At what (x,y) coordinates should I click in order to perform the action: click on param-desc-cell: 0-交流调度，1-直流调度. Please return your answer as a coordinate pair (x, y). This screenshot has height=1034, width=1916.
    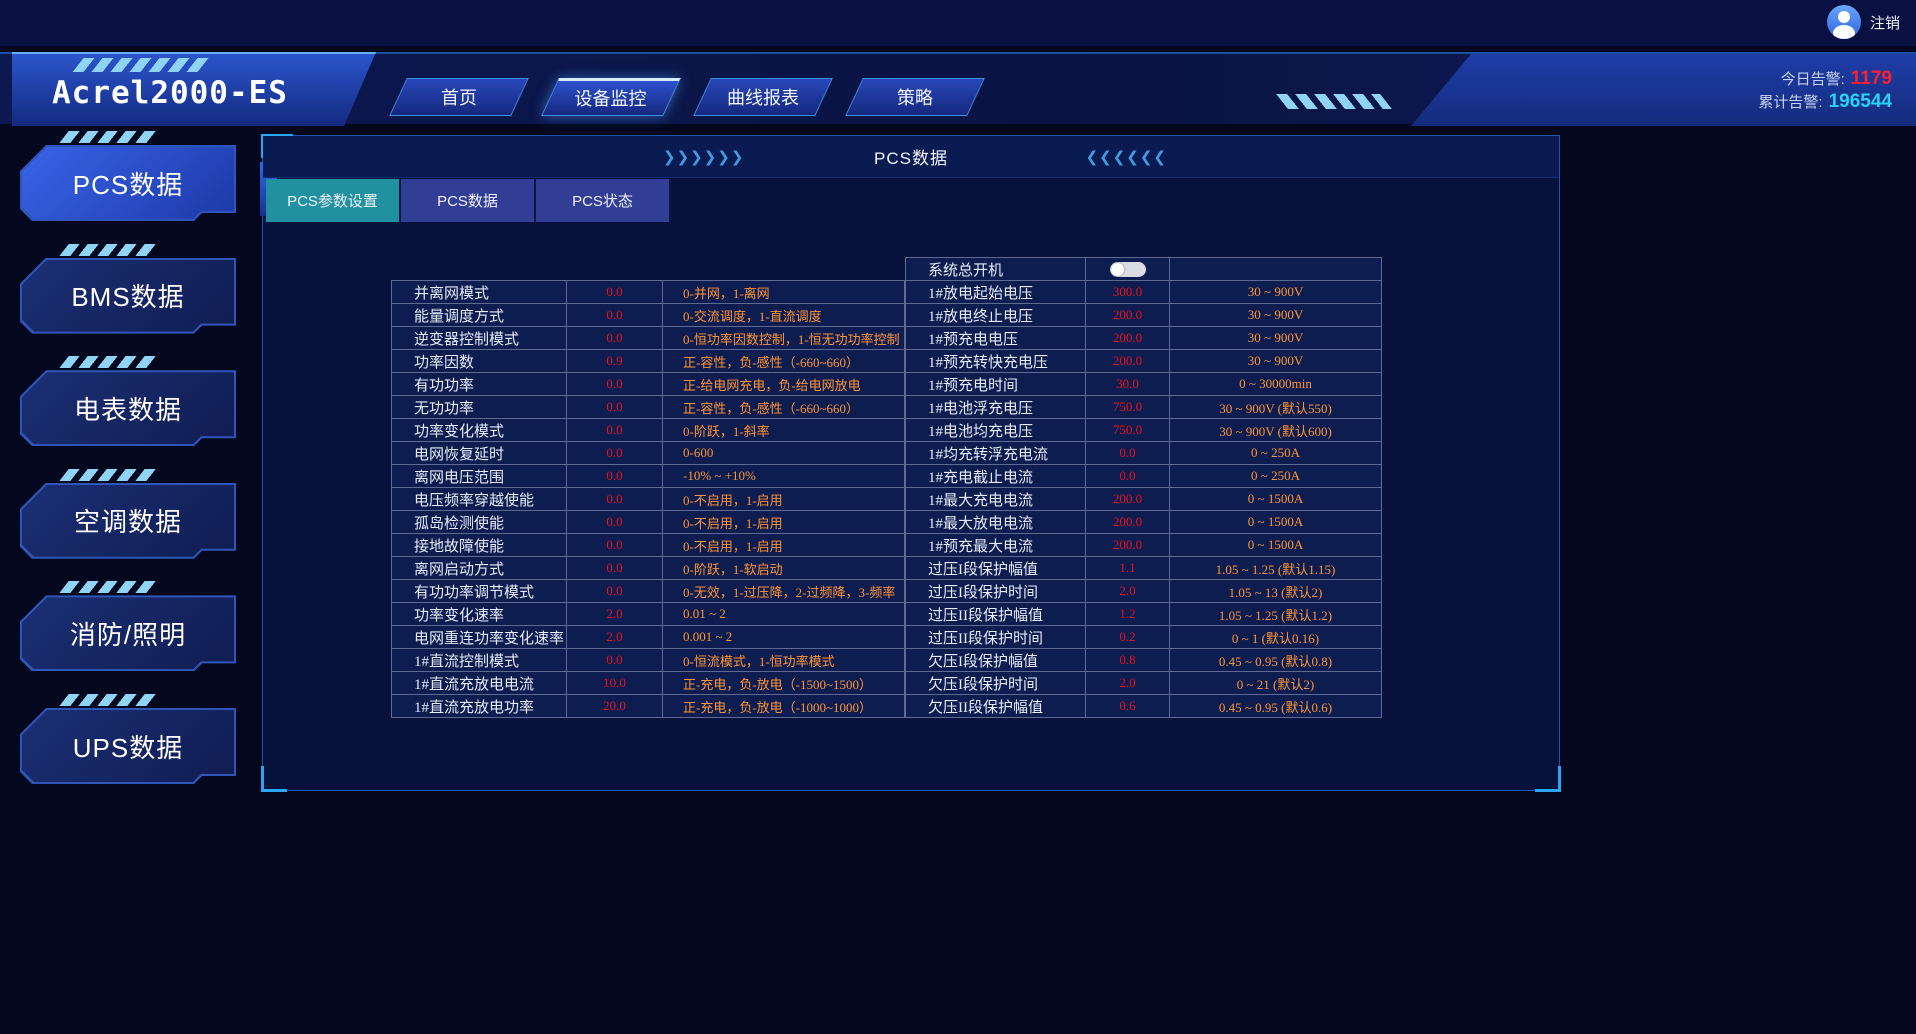
    Looking at the image, I should click on (783, 315).